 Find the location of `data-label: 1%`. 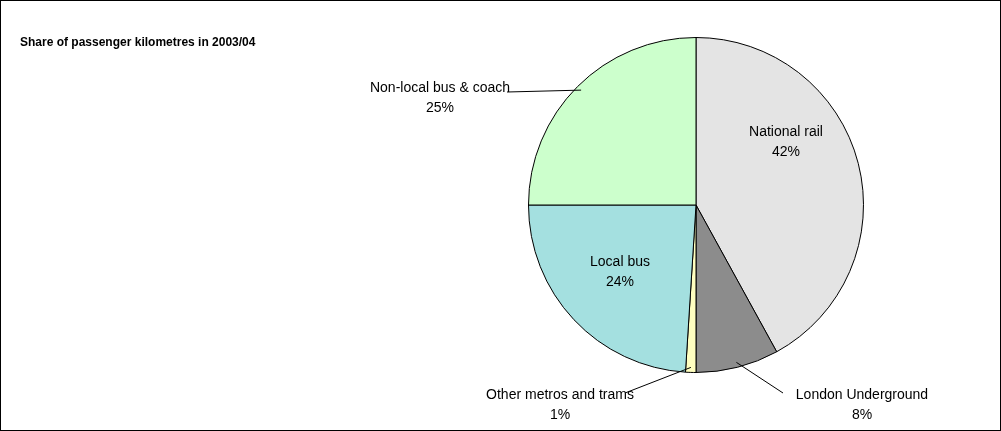

data-label: 1% is located at coordinates (560, 413).